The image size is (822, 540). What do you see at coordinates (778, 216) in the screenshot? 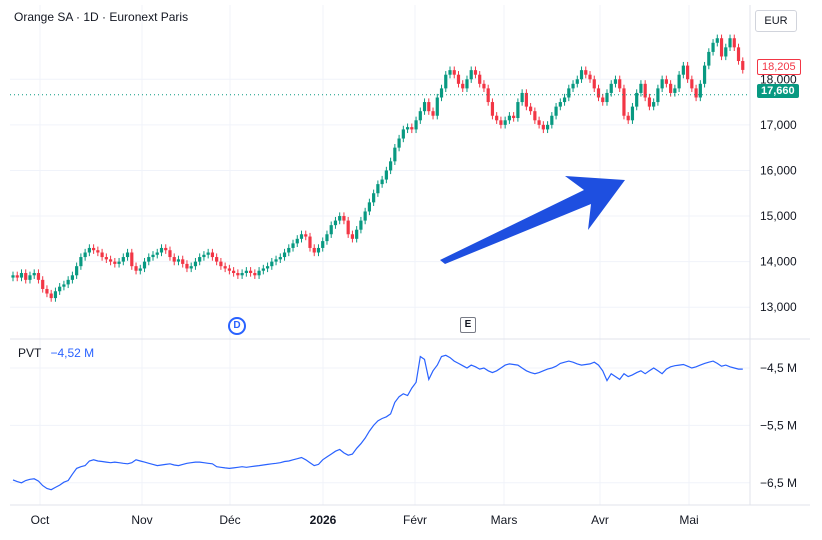
I see `price-tick-label: 15,000` at bounding box center [778, 216].